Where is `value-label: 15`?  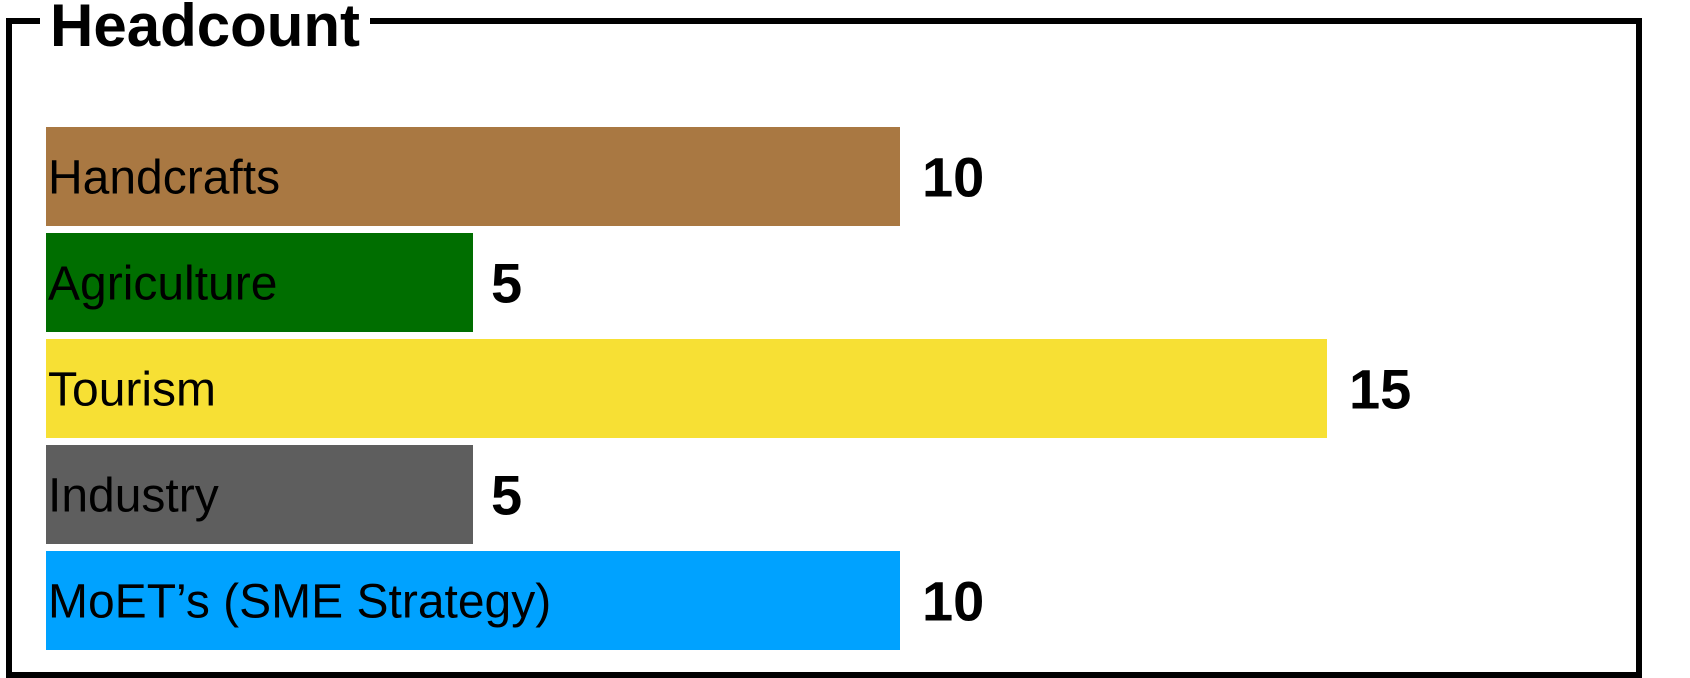
value-label: 15 is located at coordinates (1380, 389).